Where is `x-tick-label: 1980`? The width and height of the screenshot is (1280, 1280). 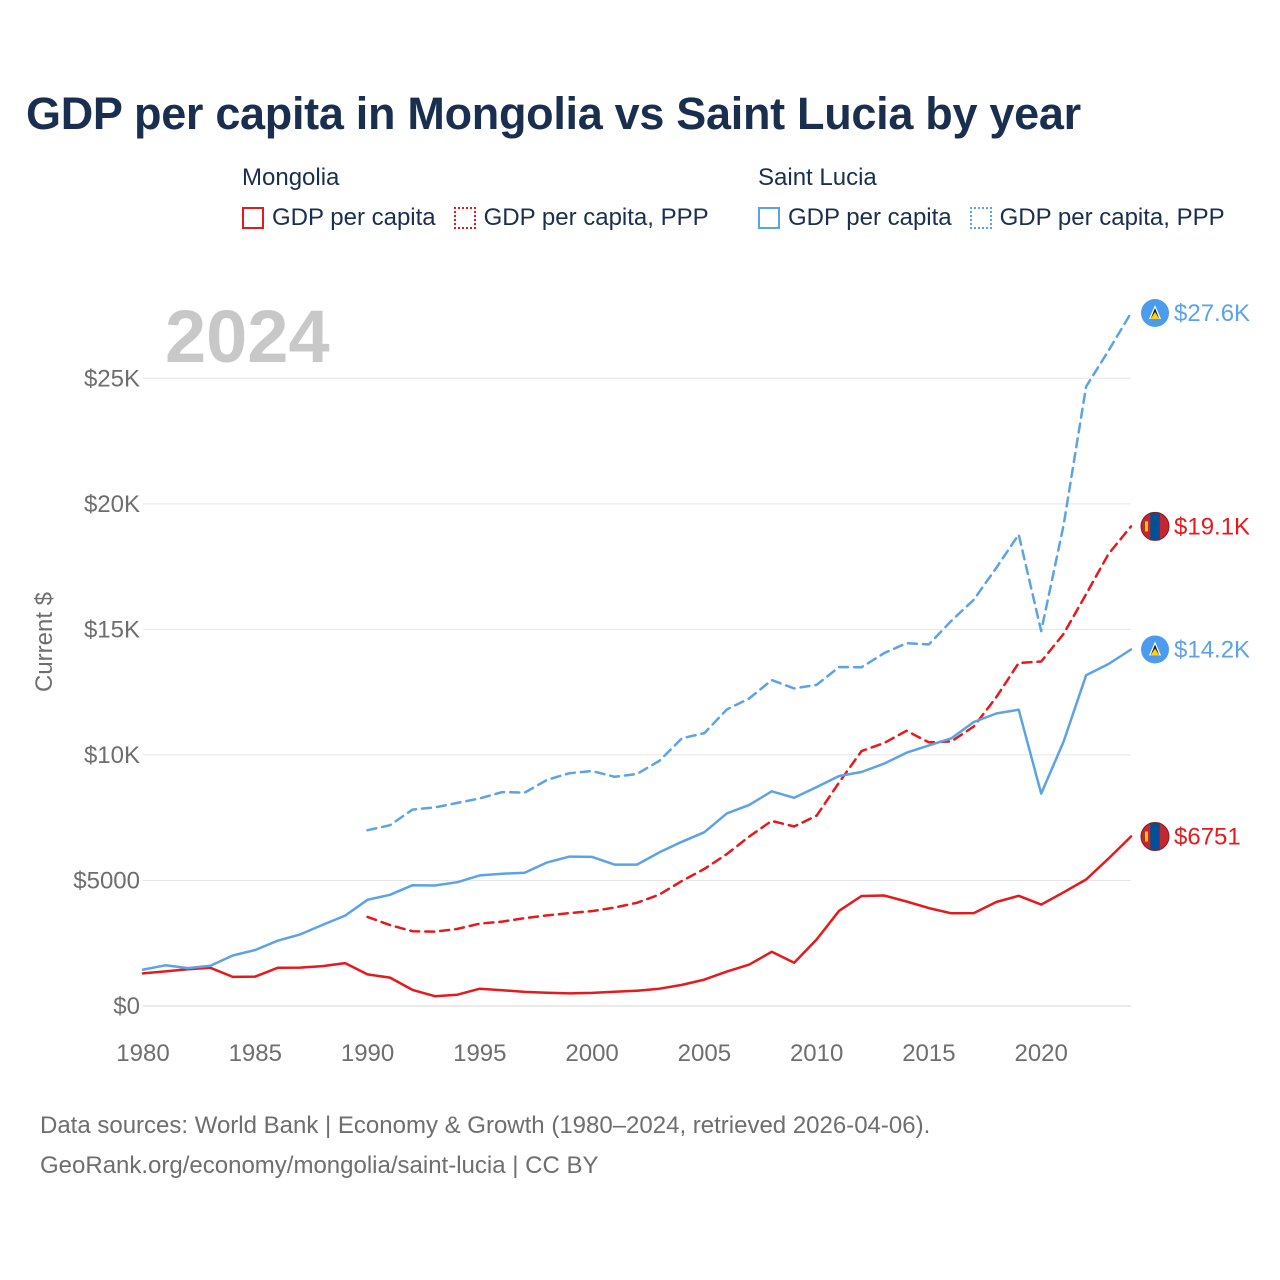 x-tick-label: 1980 is located at coordinates (142, 1053).